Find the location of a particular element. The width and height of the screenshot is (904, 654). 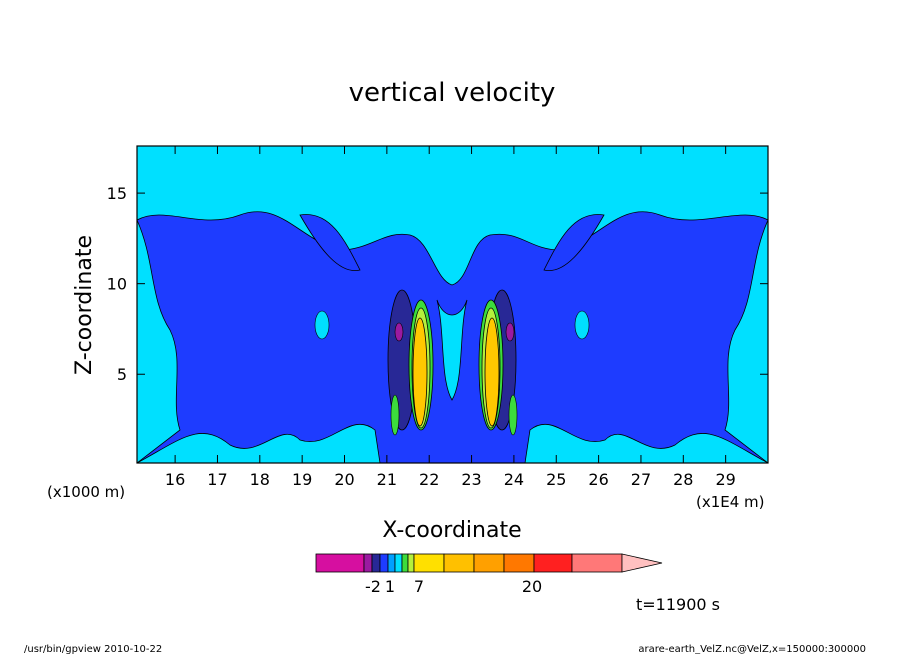

x-tick-label: 17 is located at coordinates (217, 479).